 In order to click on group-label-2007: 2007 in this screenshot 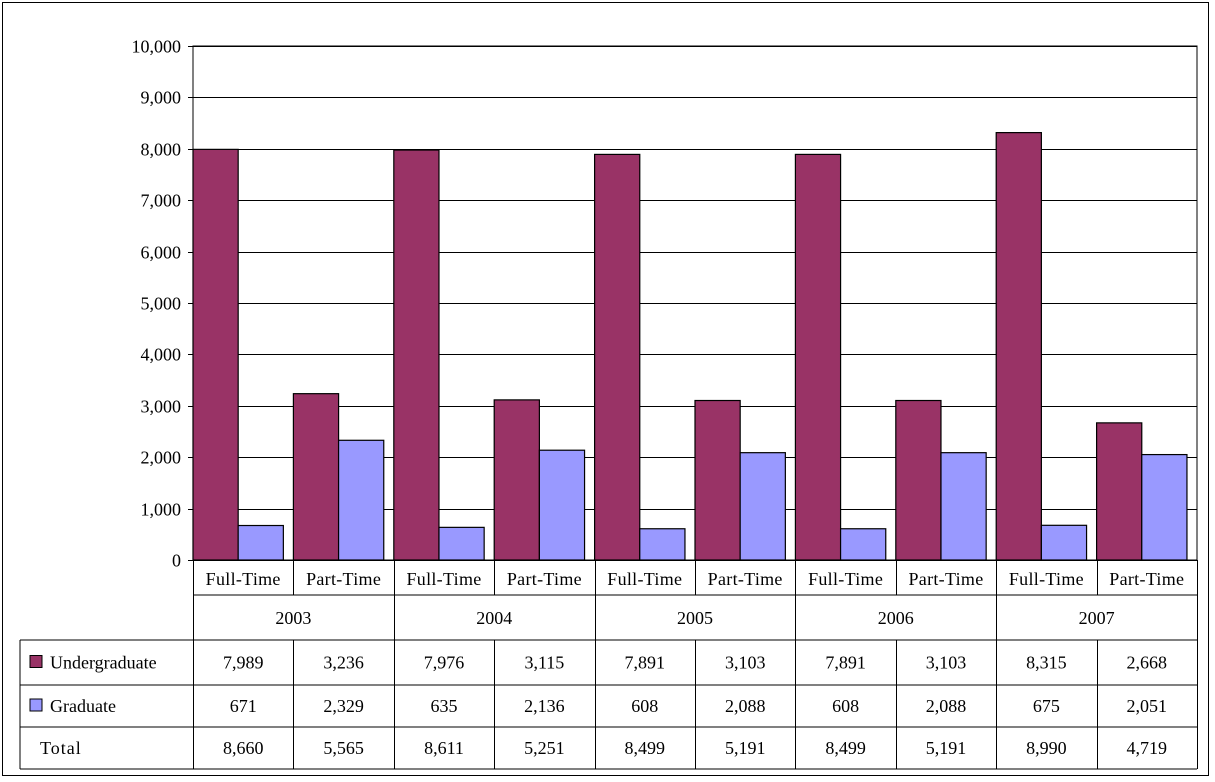, I will do `click(1097, 618)`.